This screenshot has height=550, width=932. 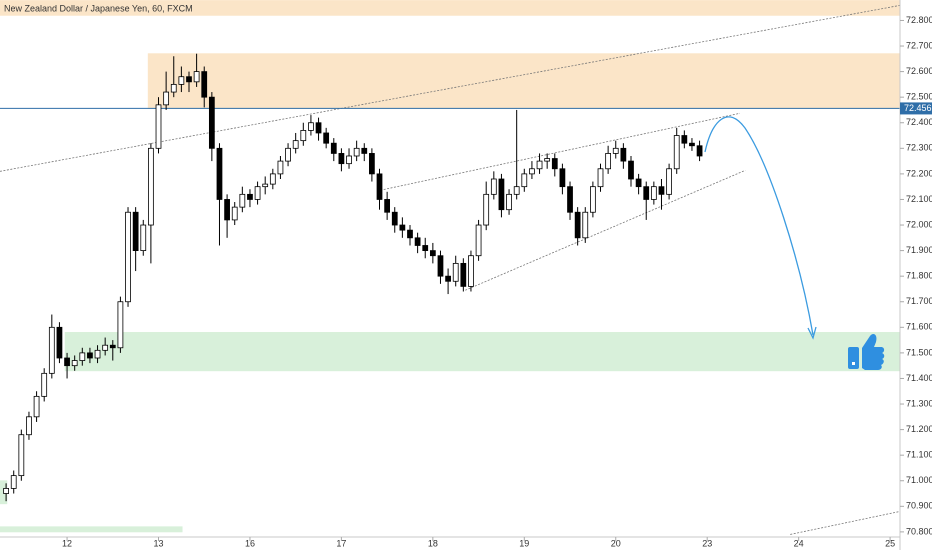 What do you see at coordinates (799, 543) in the screenshot?
I see `x-tick-label: 24` at bounding box center [799, 543].